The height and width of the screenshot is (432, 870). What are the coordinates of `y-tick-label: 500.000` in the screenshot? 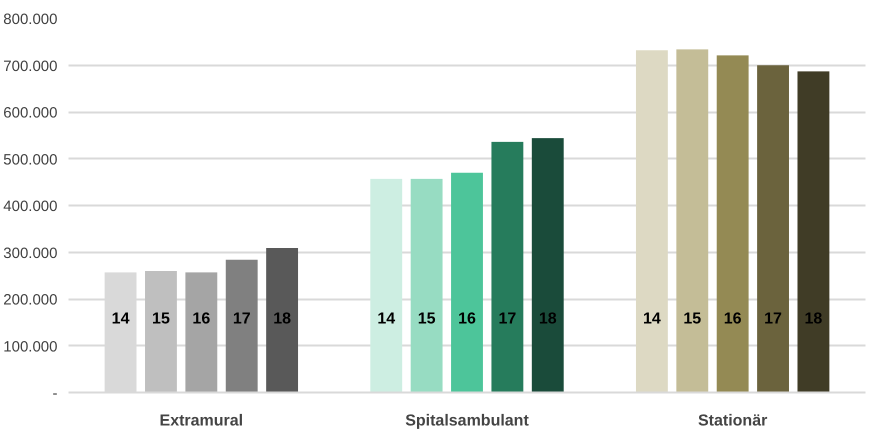 It's located at (30, 159).